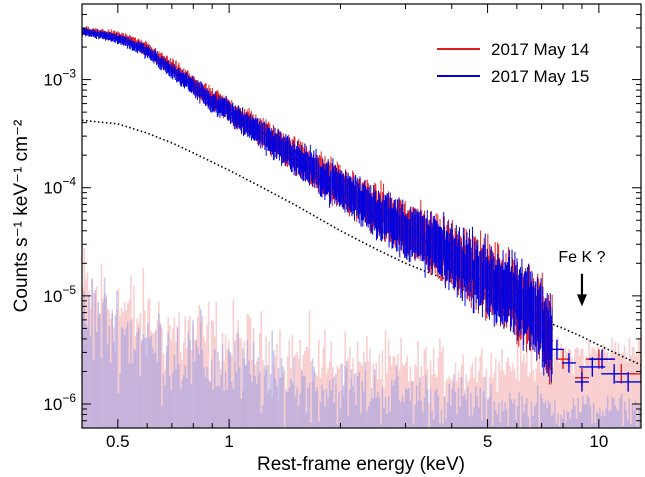 The image size is (645, 477). I want to click on y-tick-exponent: −3, so click(69, 74).